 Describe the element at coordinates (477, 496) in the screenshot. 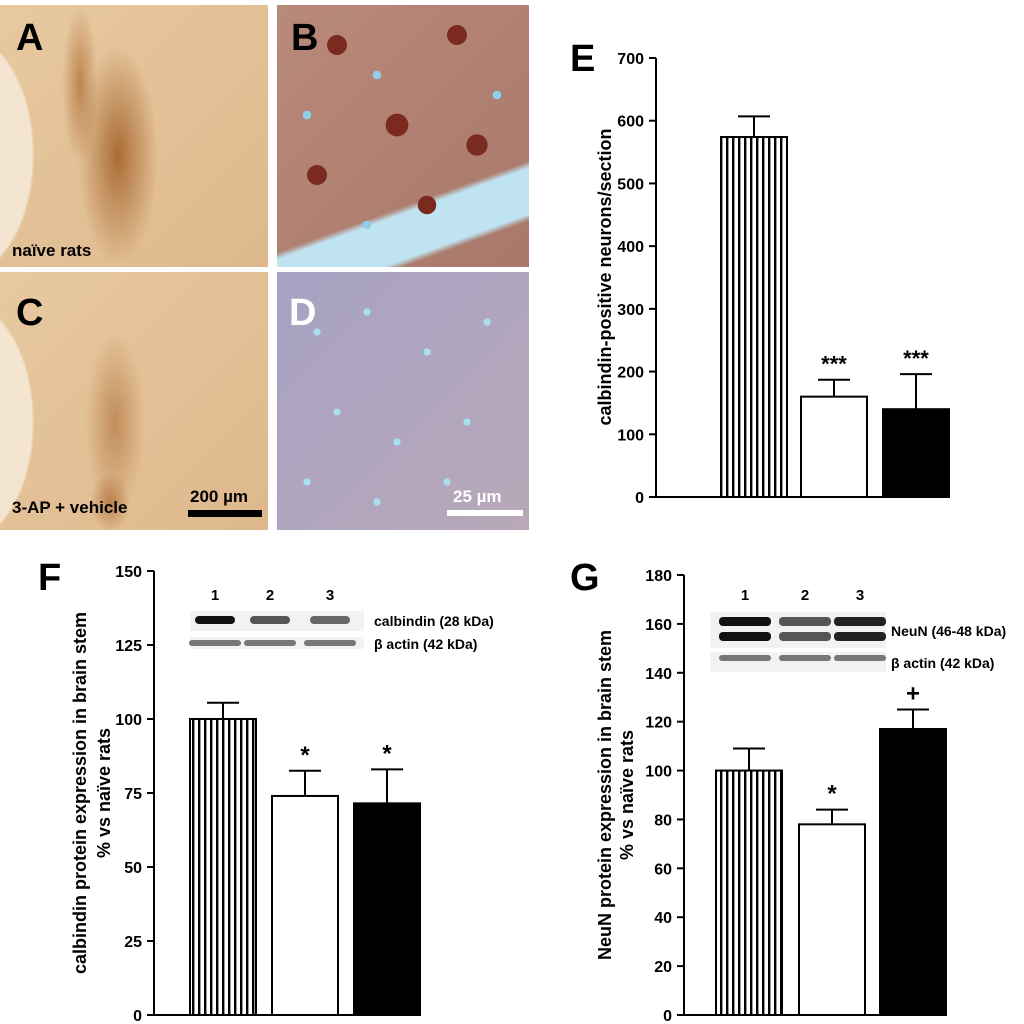

I see `scale-label-25um: 25 µm` at that location.